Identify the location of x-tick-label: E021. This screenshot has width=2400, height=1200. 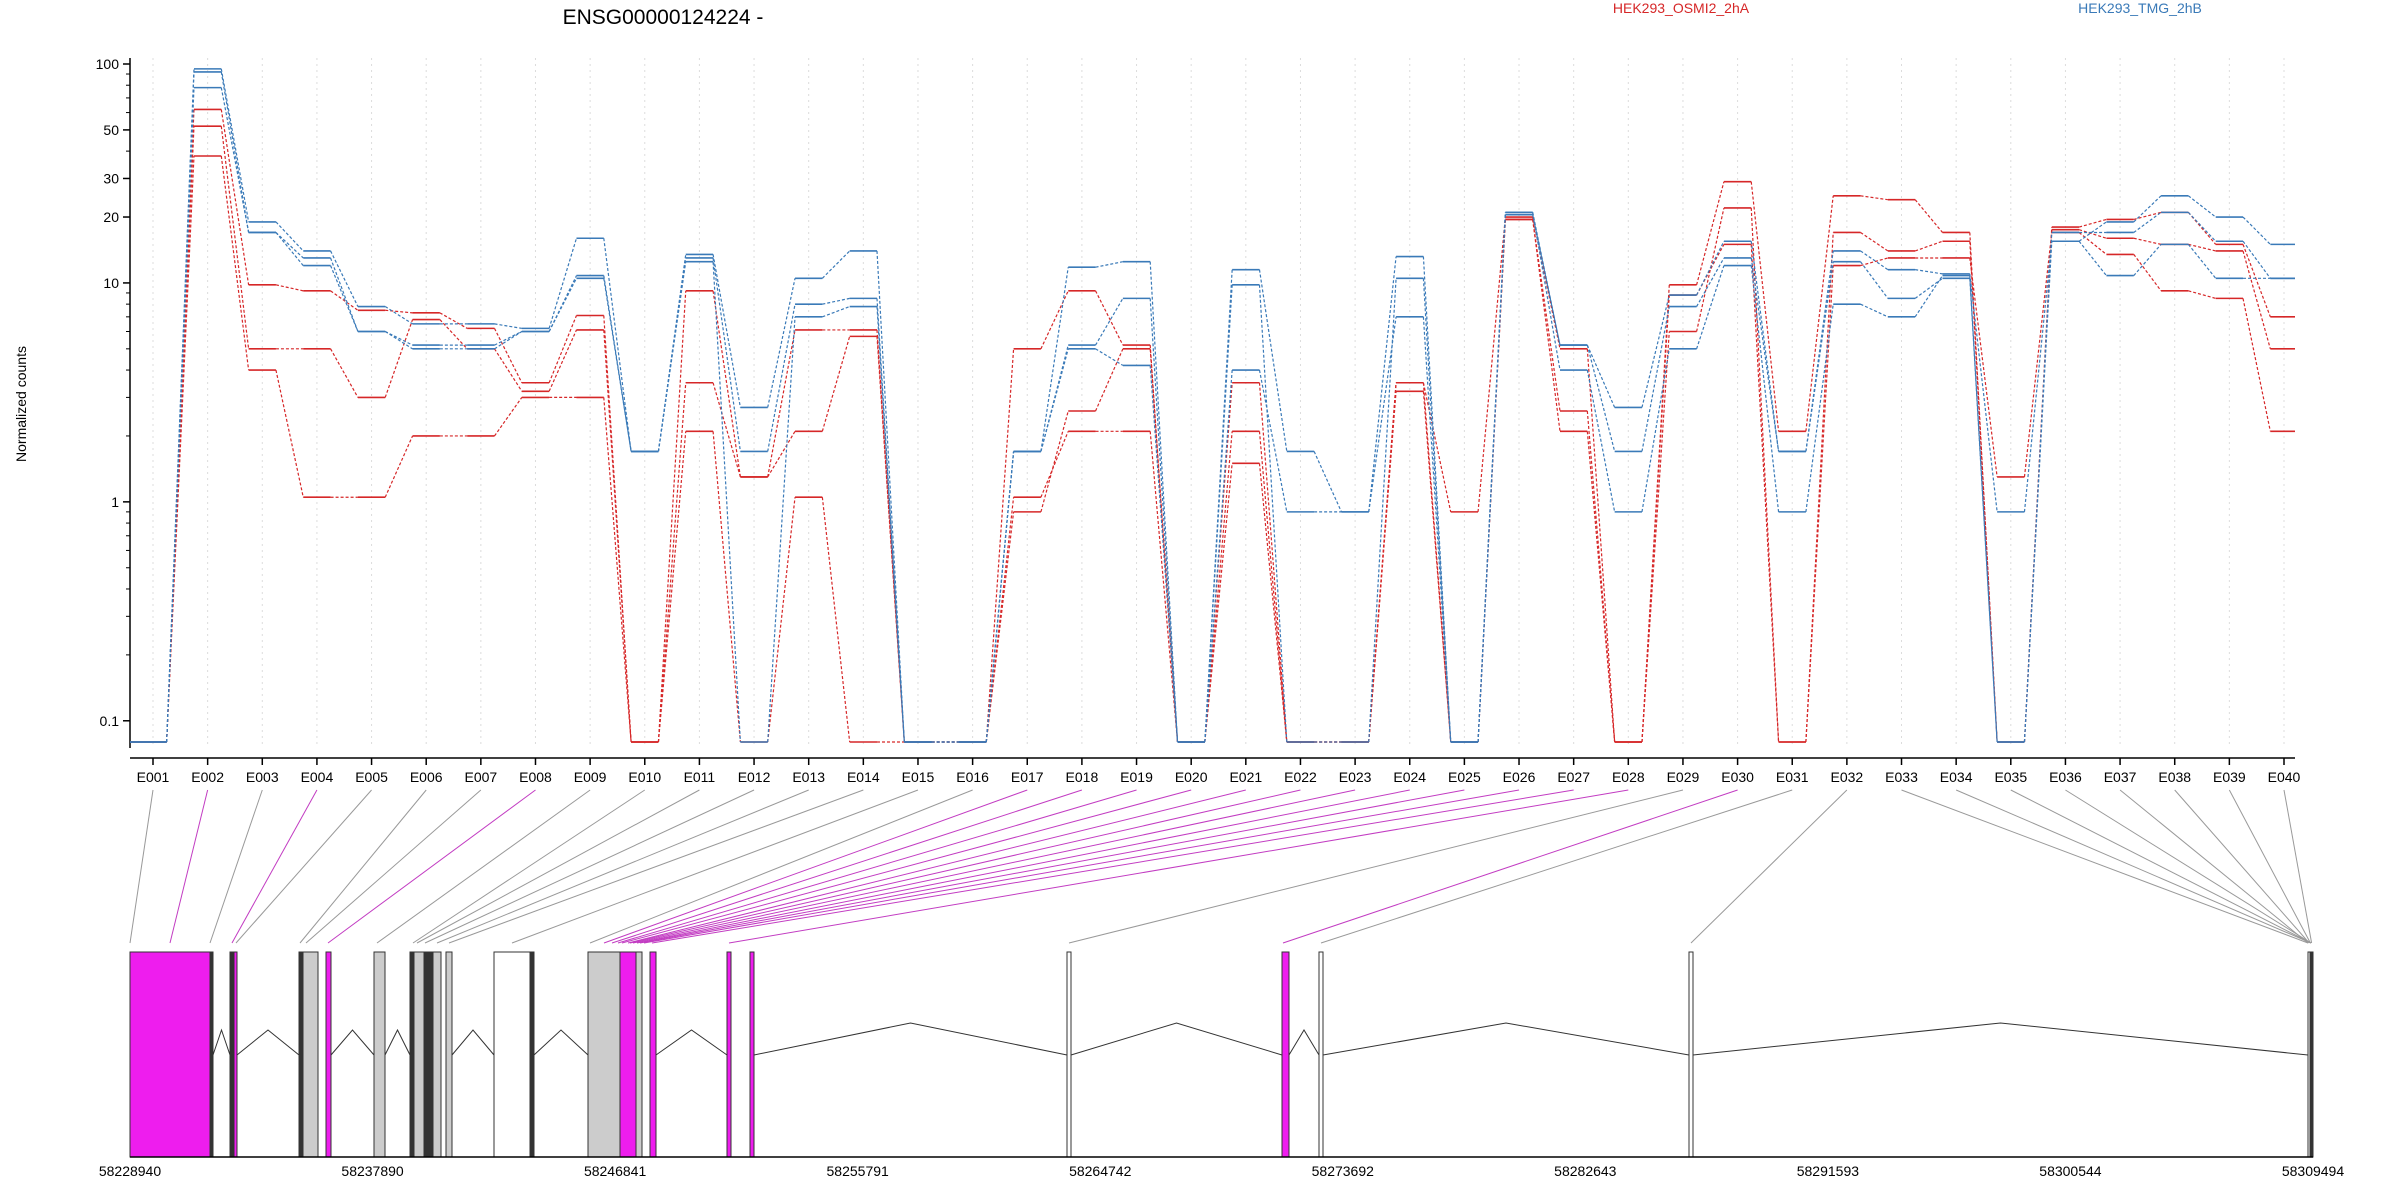
(1245, 777).